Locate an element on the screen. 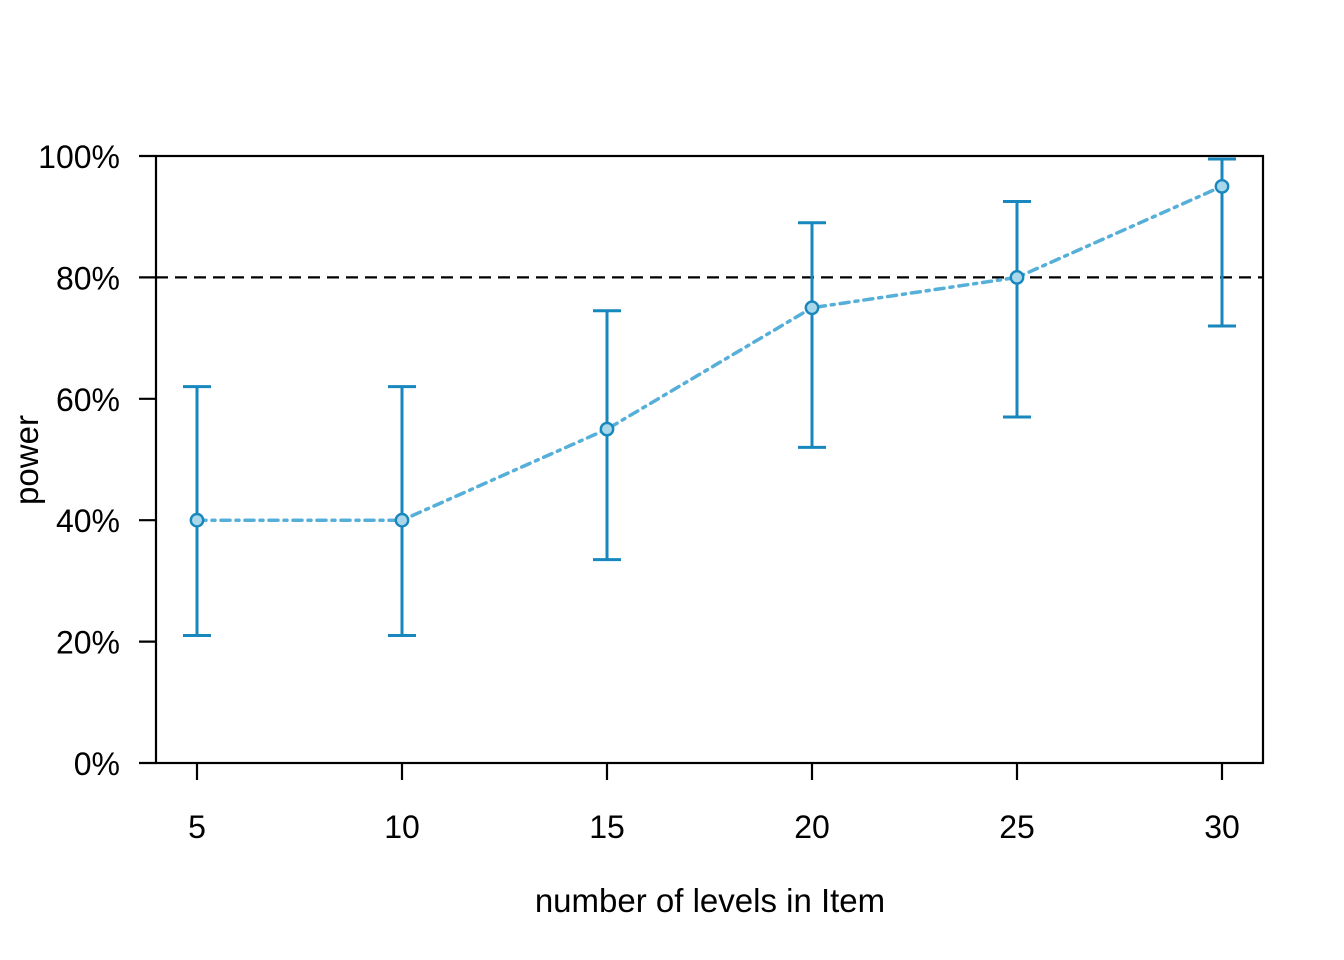  y-tick-label: 0% is located at coordinates (97, 764).